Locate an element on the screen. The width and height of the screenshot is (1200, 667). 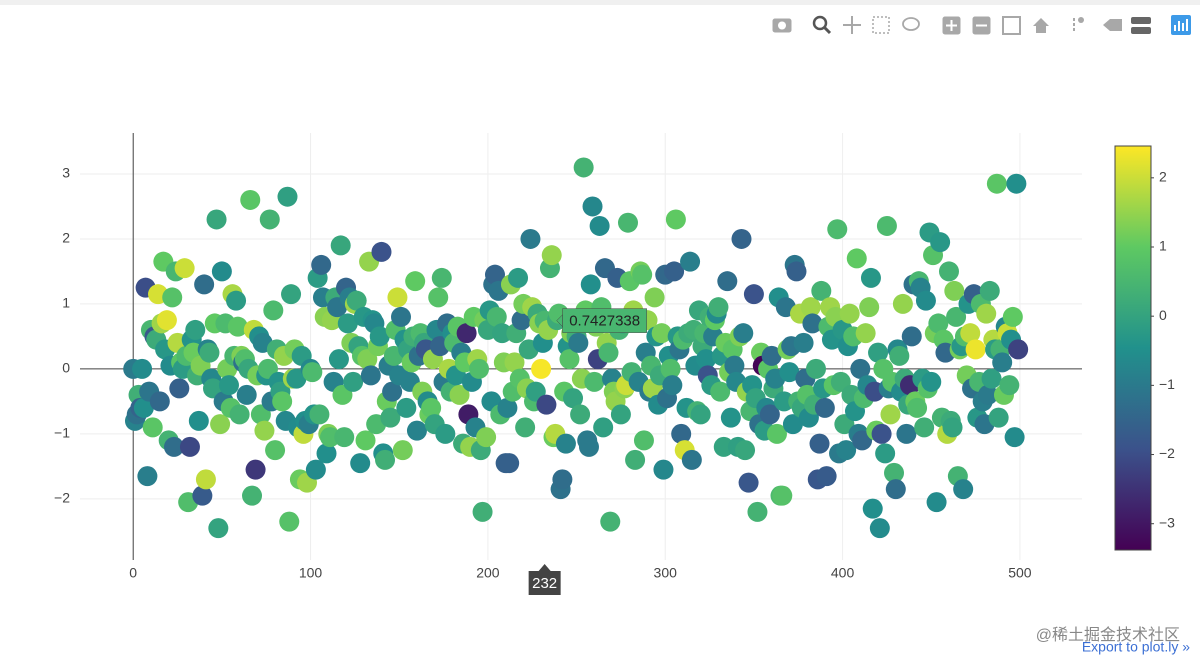
modebar is located at coordinates (981, 25).